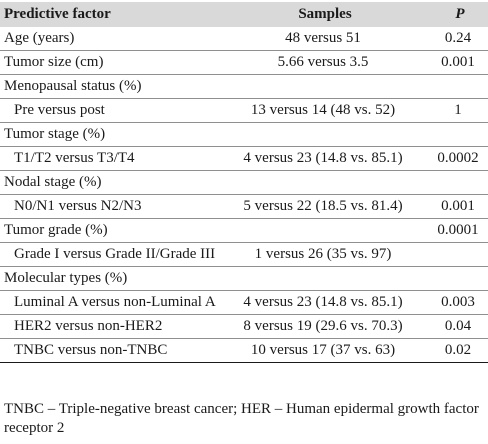 The width and height of the screenshot is (488, 444). I want to click on samples-cell: 5.66 versus 3.5, so click(323, 62).